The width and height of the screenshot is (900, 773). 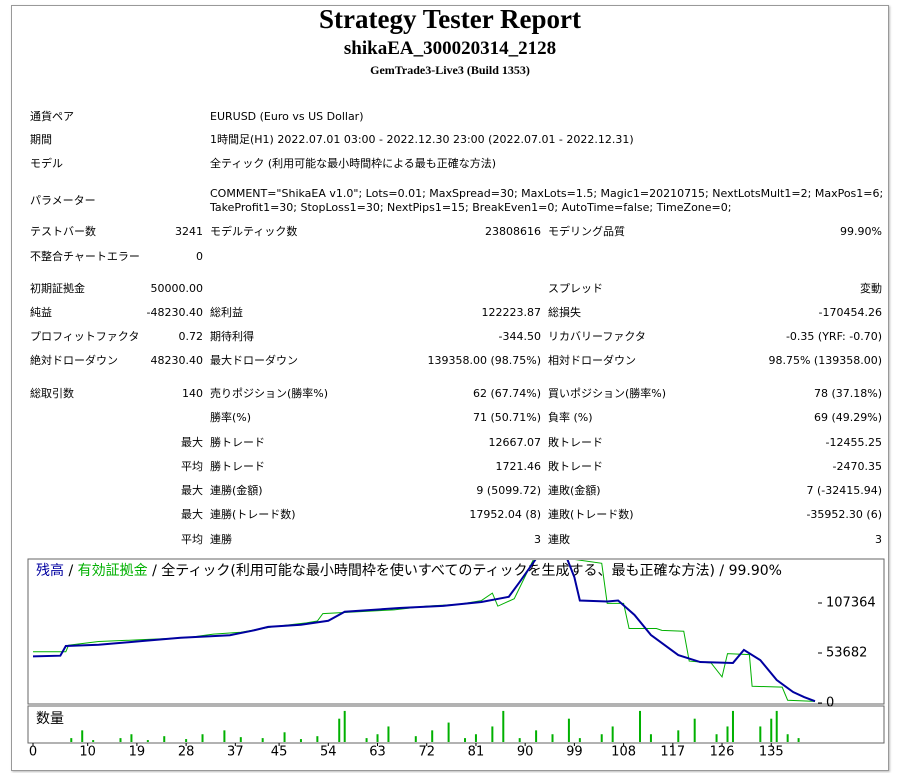 I want to click on y-tick-label: 53682, so click(x=846, y=653).